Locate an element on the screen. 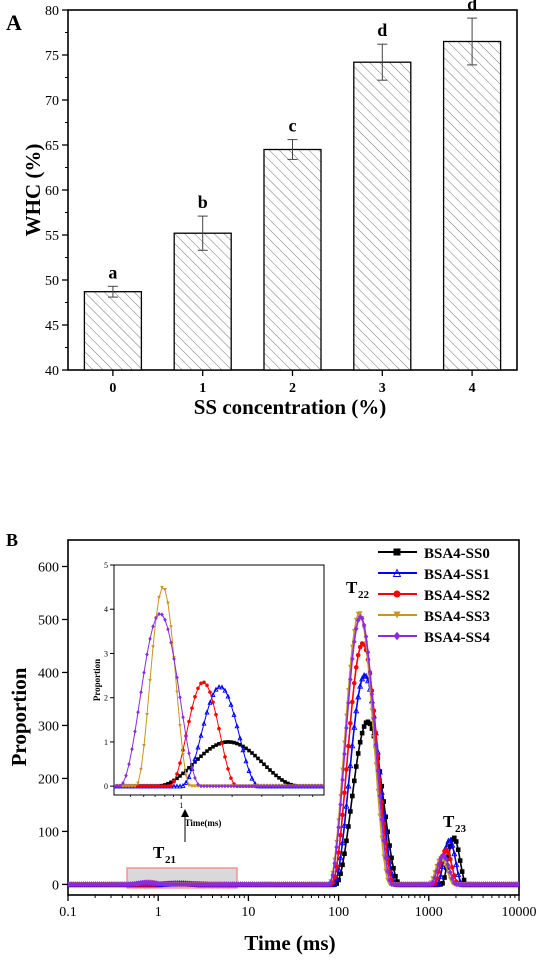 This screenshot has width=550, height=966. x-tick-label: 2 is located at coordinates (292, 388).